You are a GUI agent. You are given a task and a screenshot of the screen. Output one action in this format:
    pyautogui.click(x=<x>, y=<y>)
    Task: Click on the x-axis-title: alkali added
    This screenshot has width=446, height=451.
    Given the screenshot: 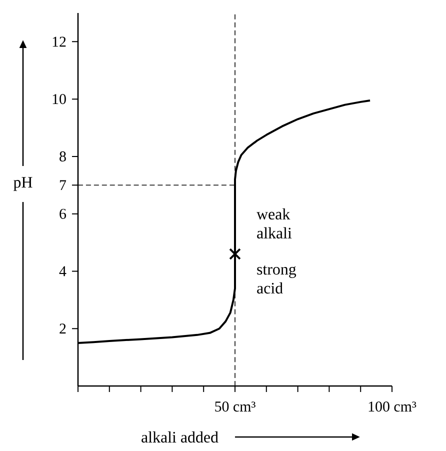 What is the action you would take?
    pyautogui.click(x=180, y=437)
    